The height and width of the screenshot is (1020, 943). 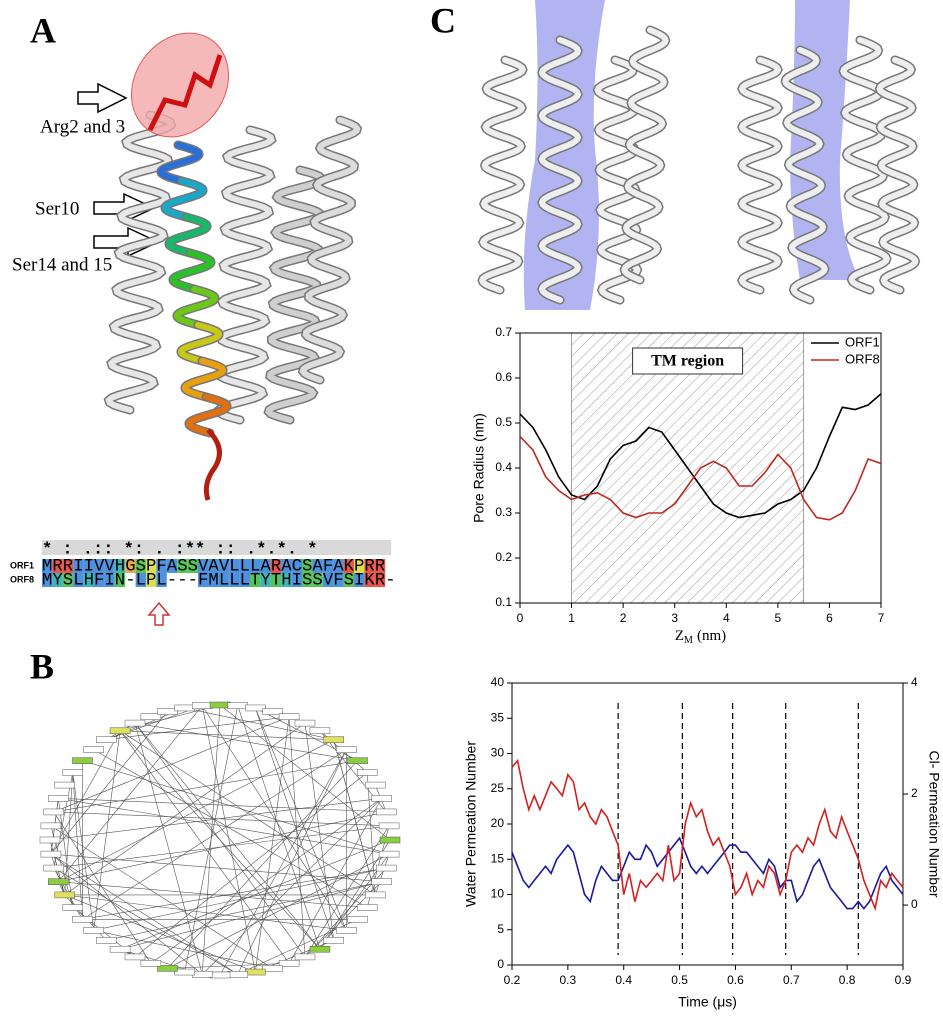 What do you see at coordinates (500, 964) in the screenshot?
I see `y-tick-label: 0` at bounding box center [500, 964].